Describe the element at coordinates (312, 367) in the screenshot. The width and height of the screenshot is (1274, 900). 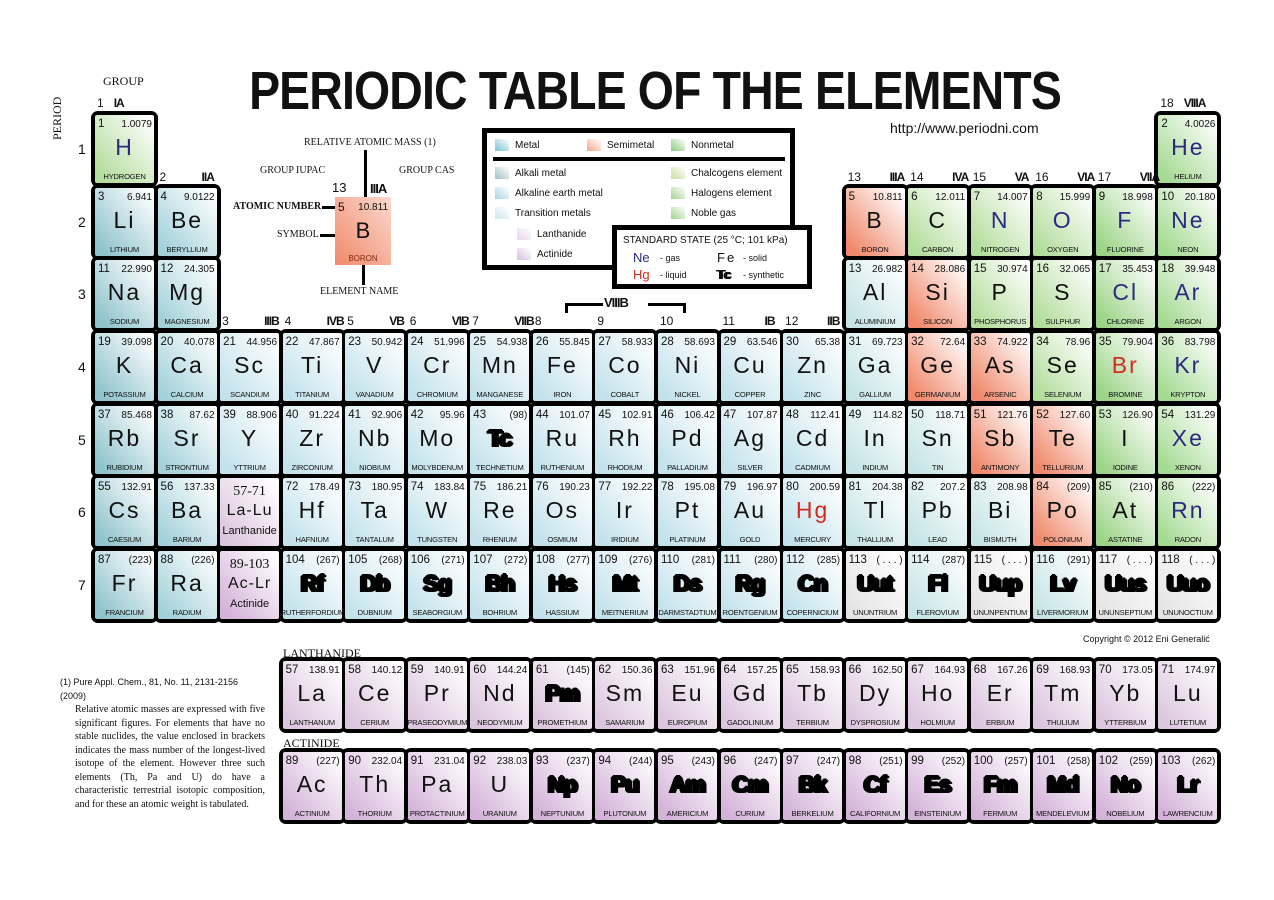
I see `element-cell-ti: 22 47.867 Ti TITANIUM` at that location.